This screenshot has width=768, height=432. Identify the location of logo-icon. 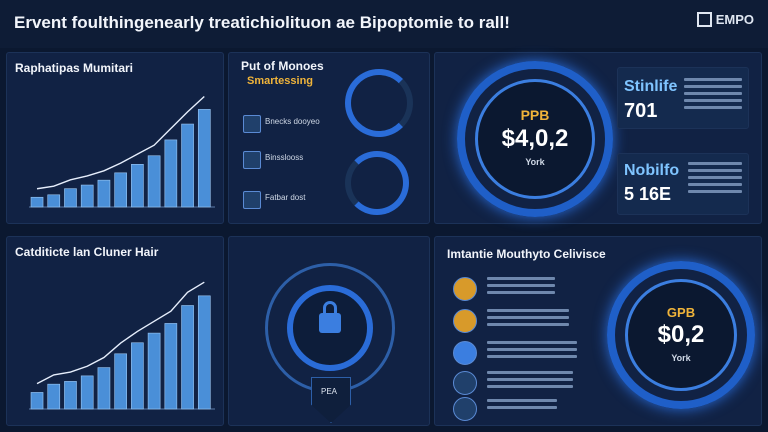
(704, 19).